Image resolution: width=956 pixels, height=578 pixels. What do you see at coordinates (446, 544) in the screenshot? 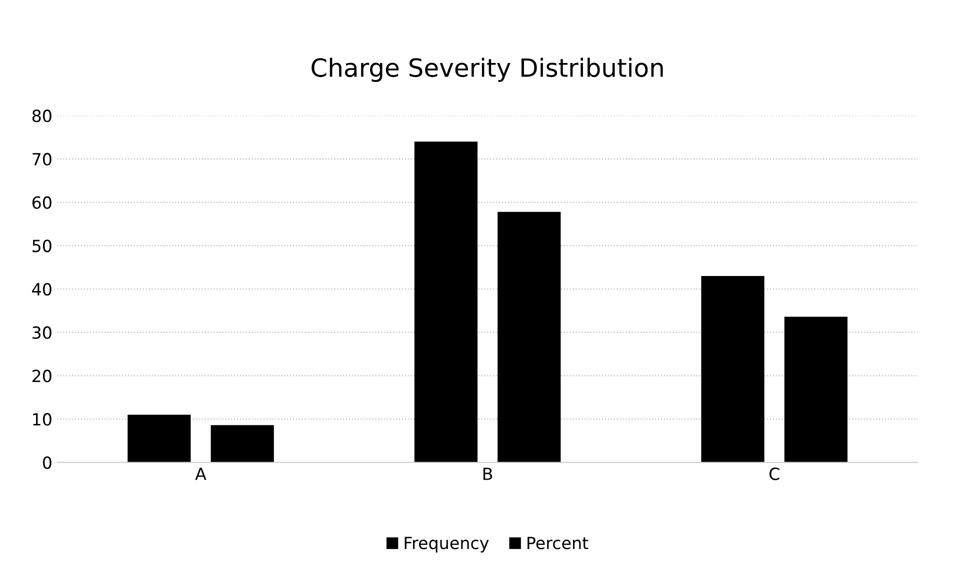
I see `legend-label: Frequency` at bounding box center [446, 544].